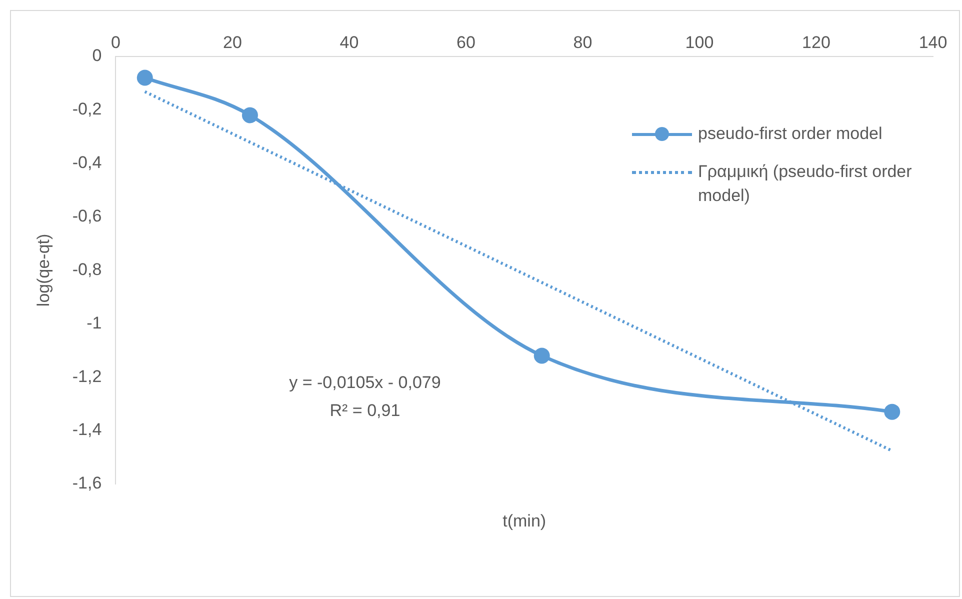 The width and height of the screenshot is (962, 599). I want to click on x-tick-label: 140, so click(933, 42).